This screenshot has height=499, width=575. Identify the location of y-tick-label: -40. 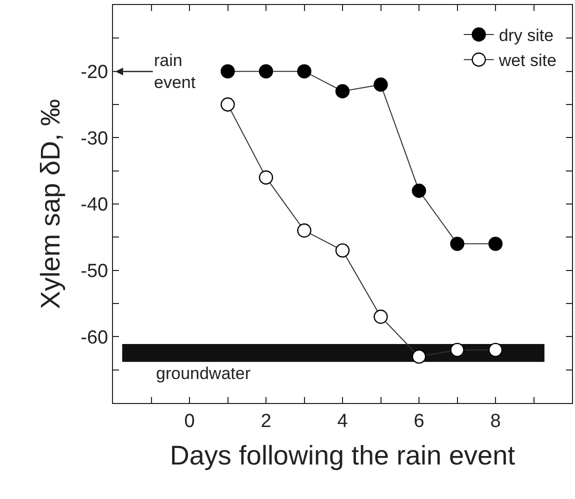
(94, 205).